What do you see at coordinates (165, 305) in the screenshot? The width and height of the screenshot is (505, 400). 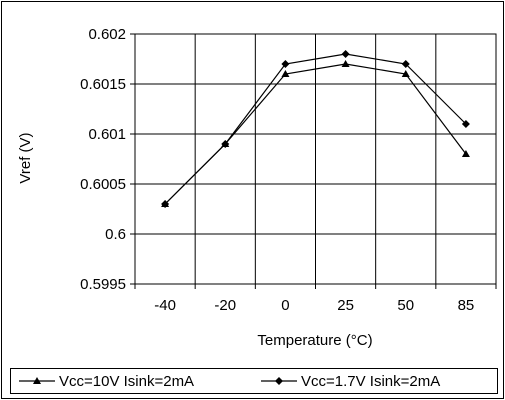 I see `x-tick-label: -40` at bounding box center [165, 305].